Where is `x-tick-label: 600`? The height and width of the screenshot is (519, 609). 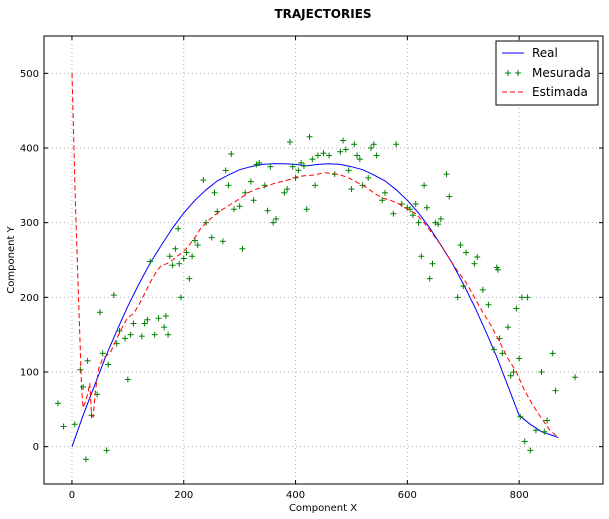 x-tick-label: 600 is located at coordinates (407, 495).